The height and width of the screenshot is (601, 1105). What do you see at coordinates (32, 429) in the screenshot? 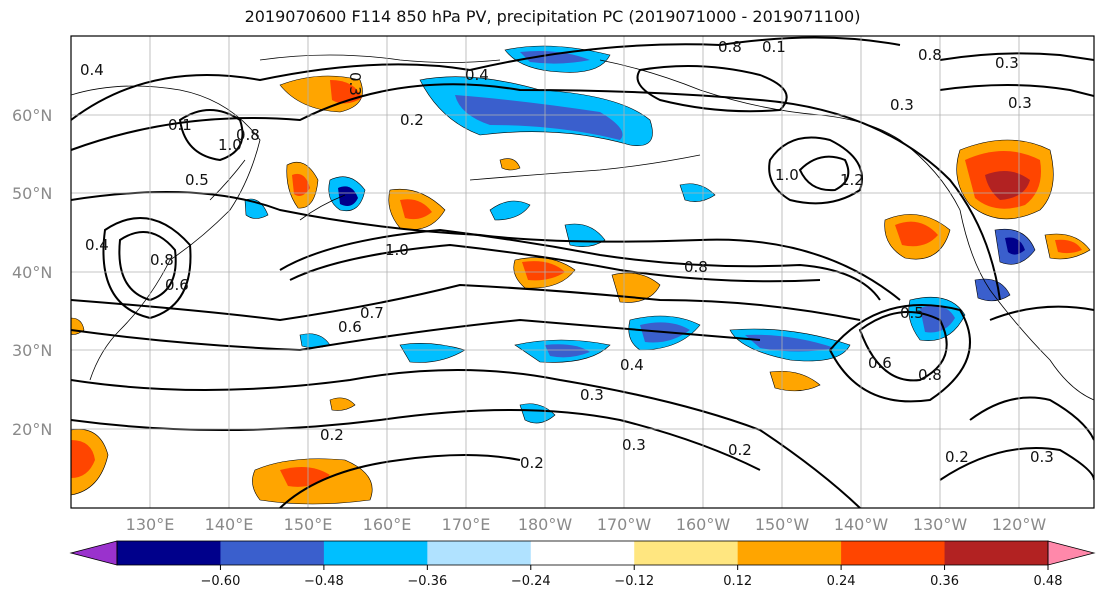
I see `latitude-label: 20°N` at bounding box center [32, 429].